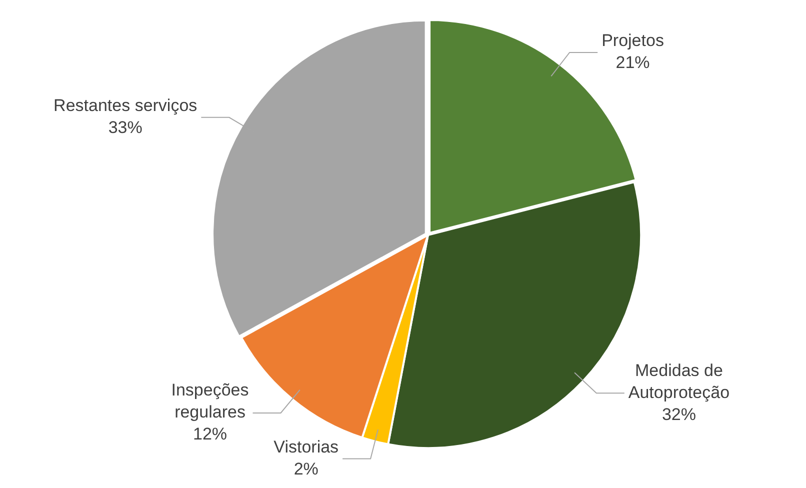 The height and width of the screenshot is (488, 806). Describe the element at coordinates (633, 62) in the screenshot. I see `data-label: 21%` at that location.